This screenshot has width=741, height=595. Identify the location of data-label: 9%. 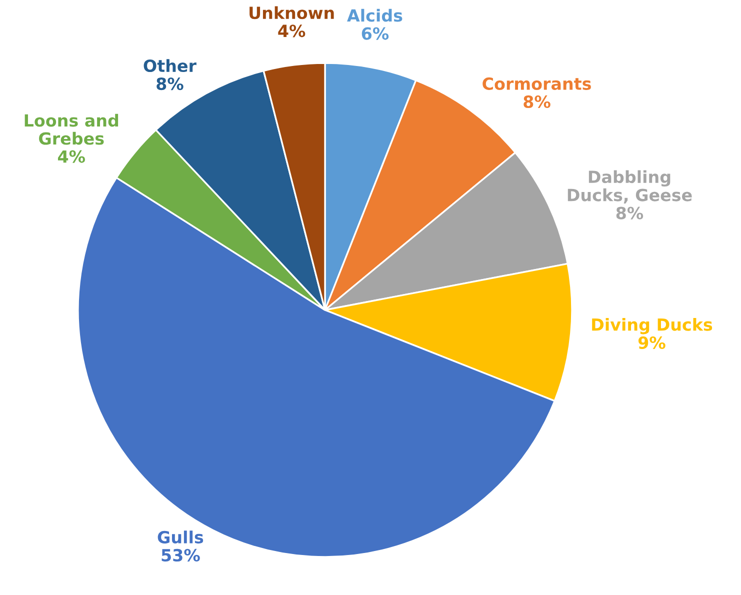
(652, 343).